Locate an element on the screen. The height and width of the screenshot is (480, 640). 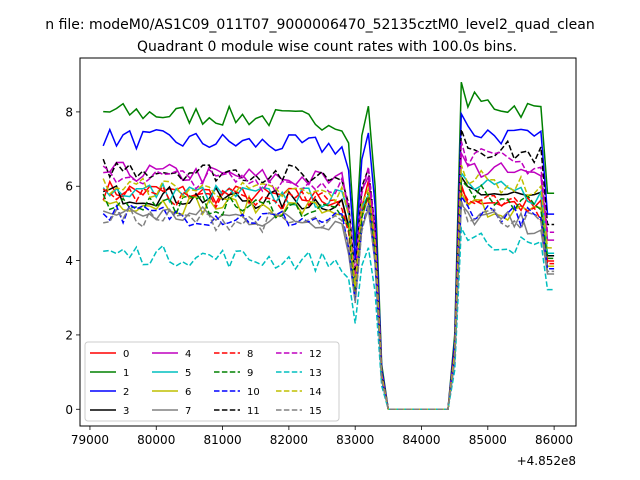
x-tick-label: 82000 is located at coordinates (289, 440).